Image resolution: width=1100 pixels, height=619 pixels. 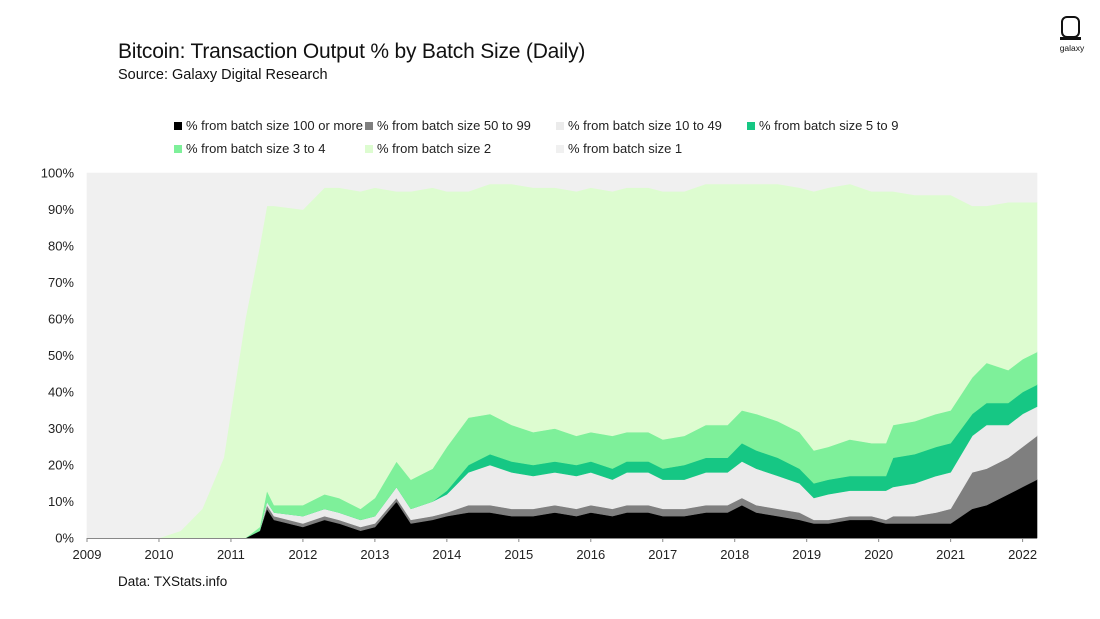 I want to click on x-tick-label: 2013, so click(x=374, y=554).